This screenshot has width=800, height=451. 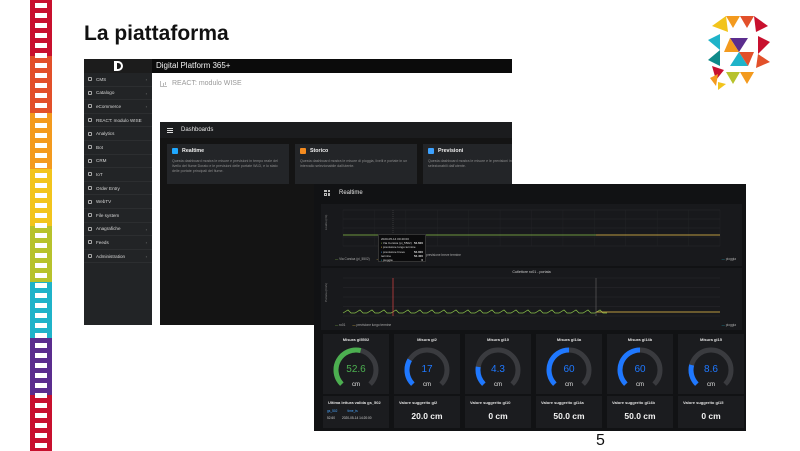 I want to click on hamburger-icon, so click(x=170, y=130).